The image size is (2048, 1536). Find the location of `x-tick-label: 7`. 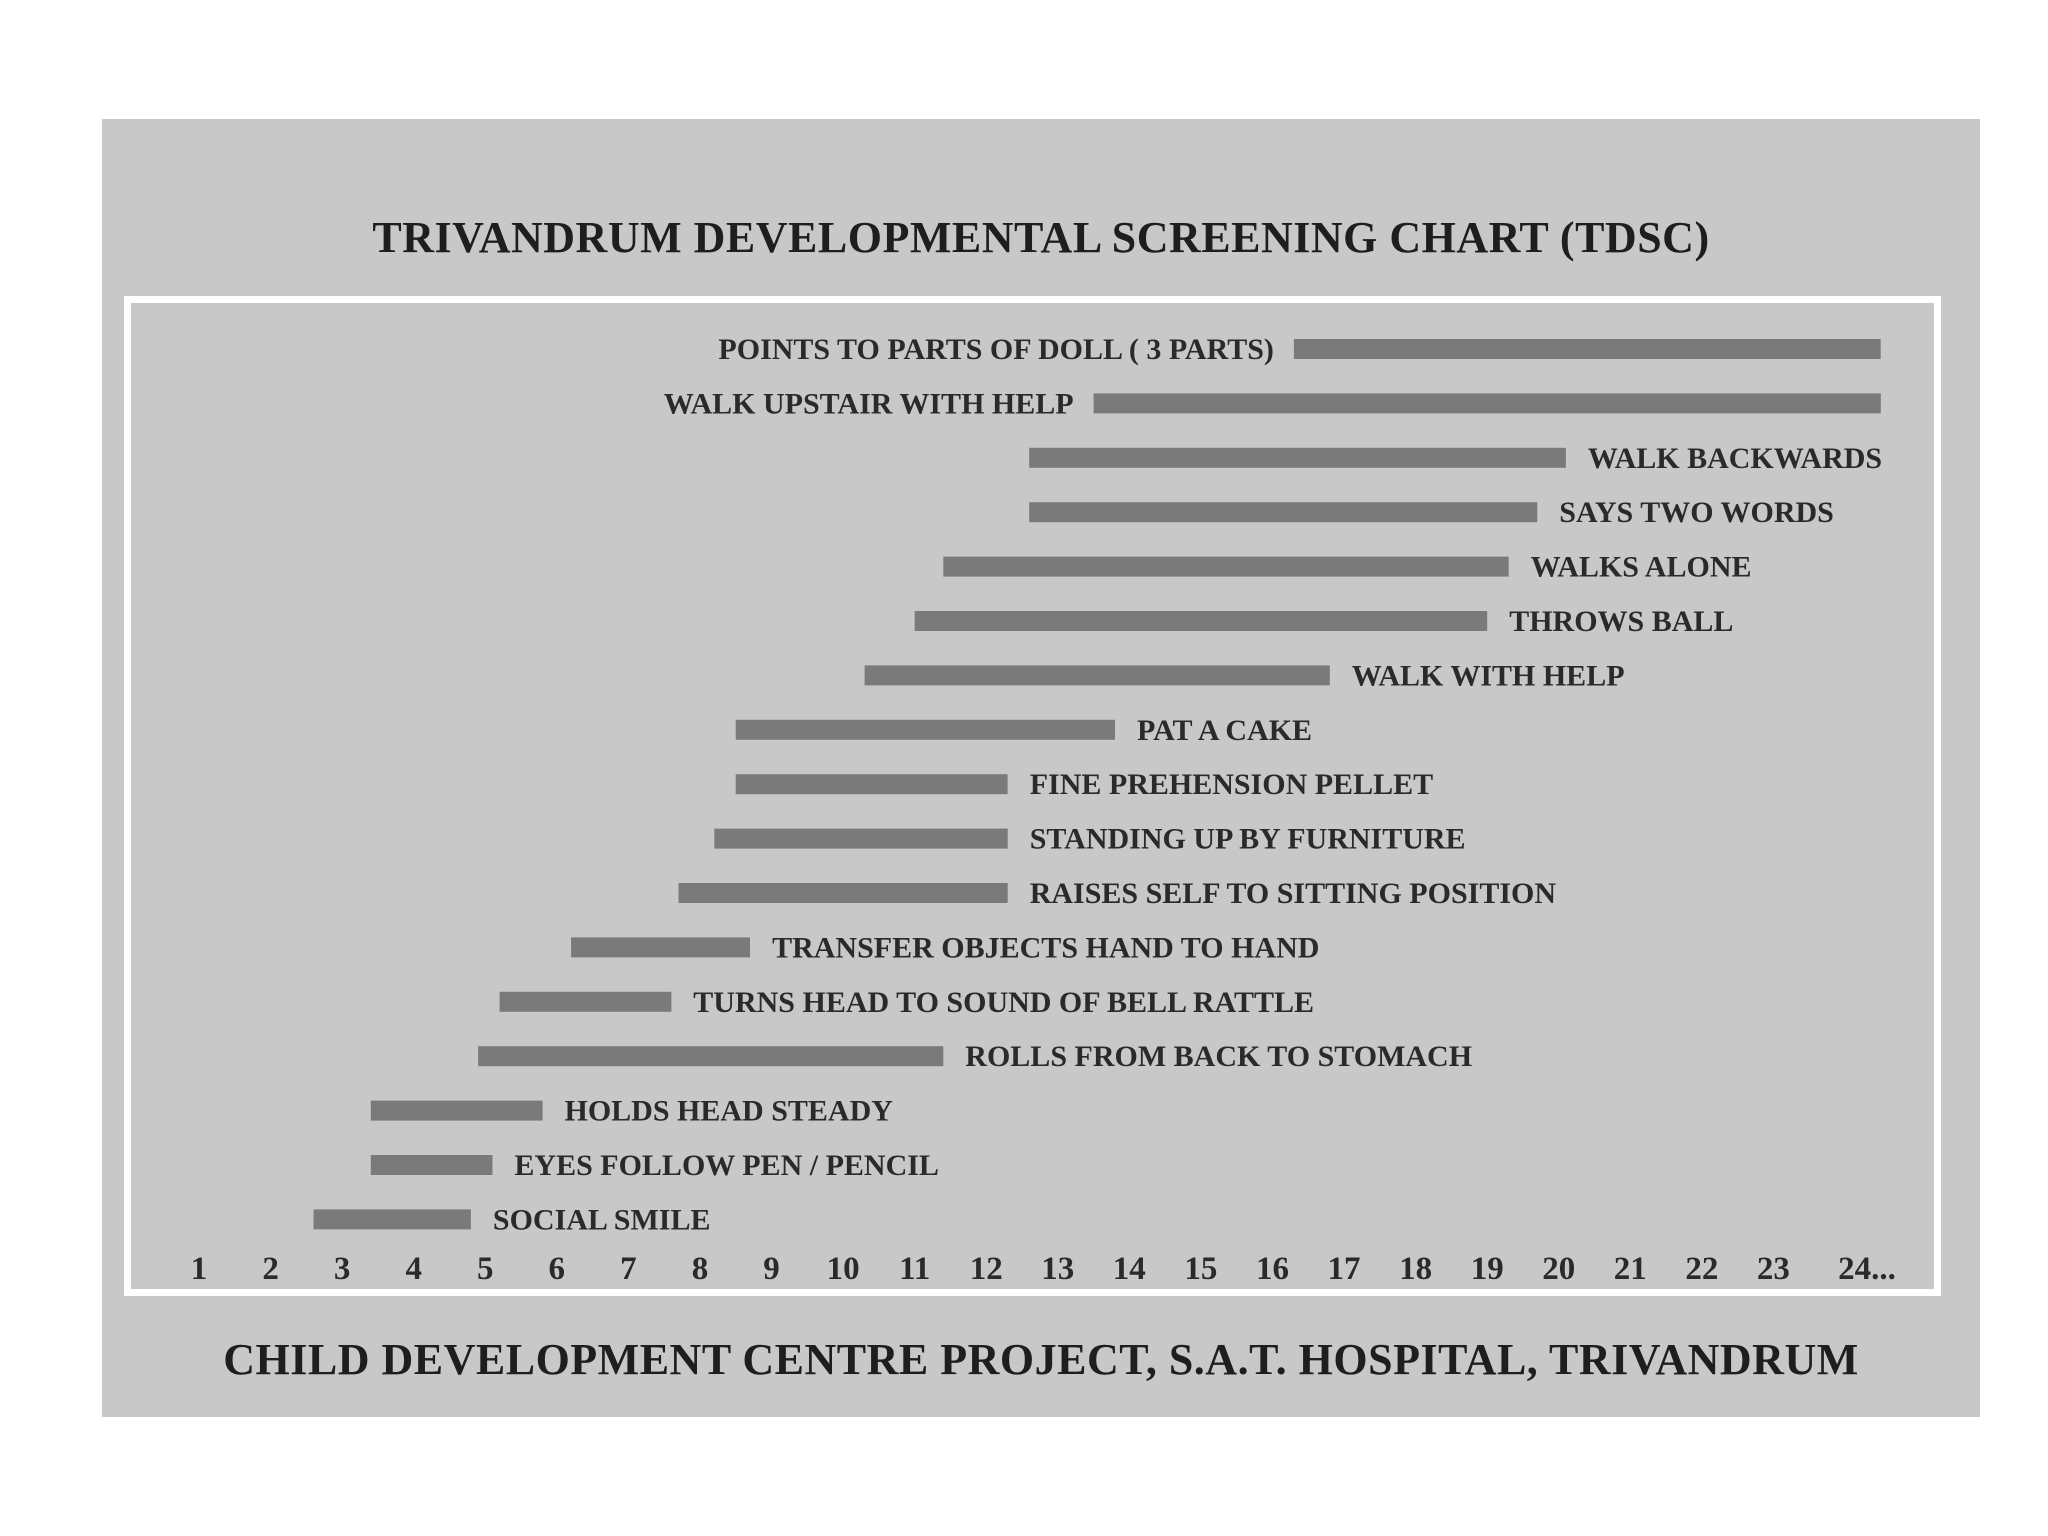

x-tick-label: 7 is located at coordinates (628, 1269).